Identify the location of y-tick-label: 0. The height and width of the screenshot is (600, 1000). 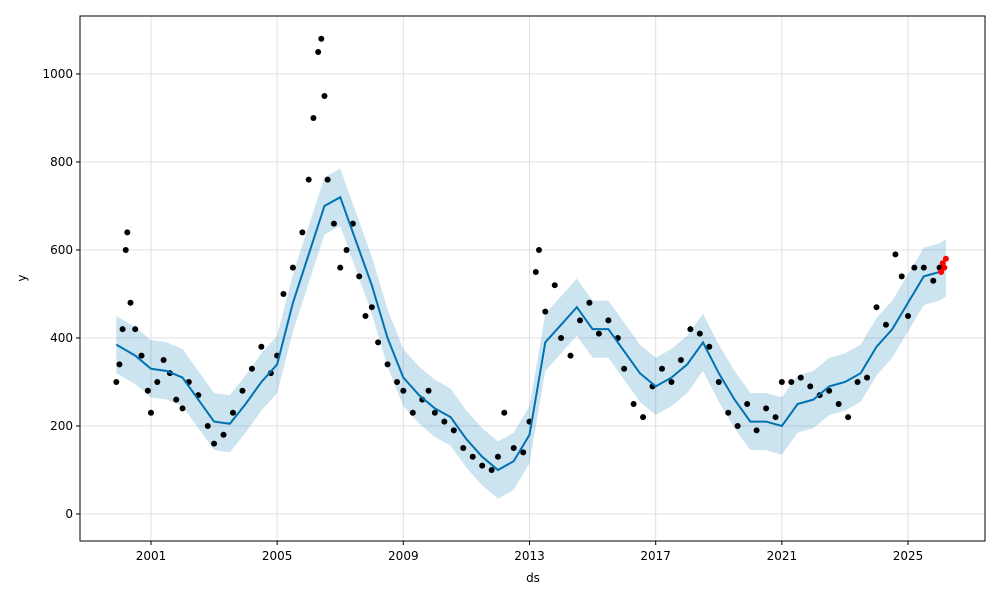
(69, 514).